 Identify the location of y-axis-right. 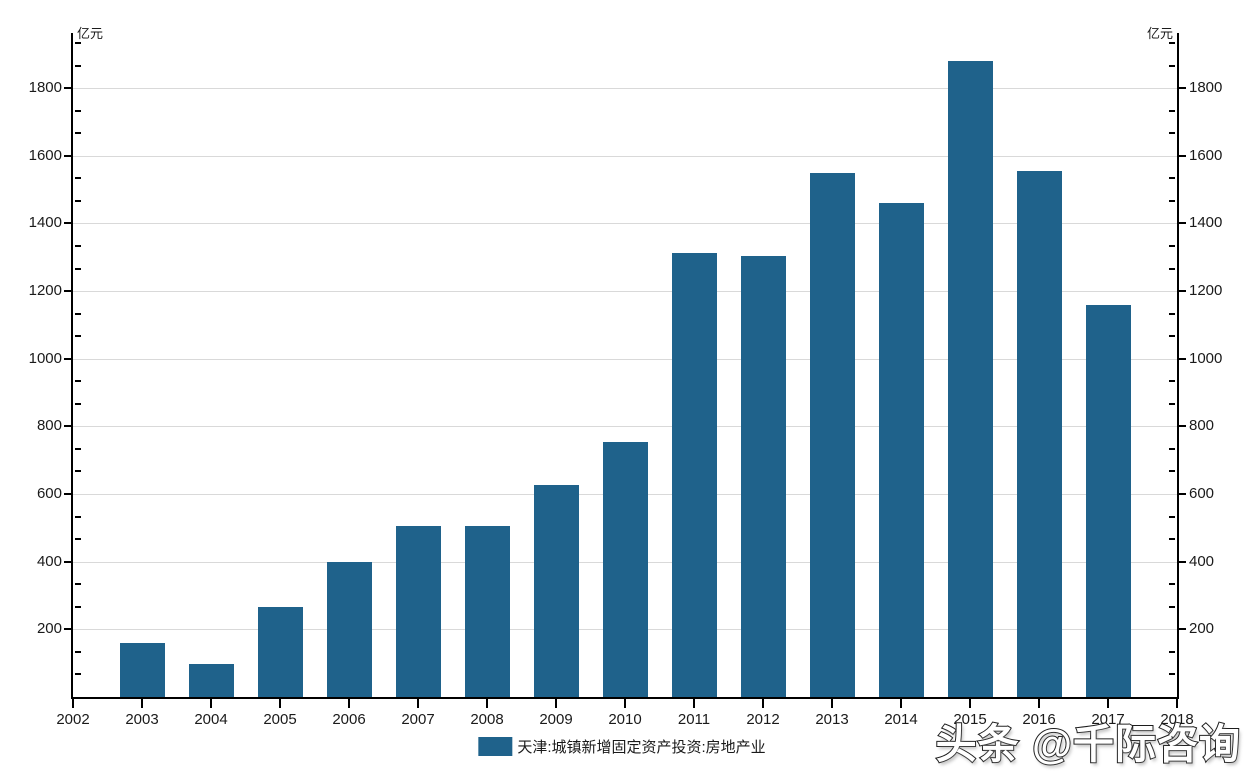
(1178, 366).